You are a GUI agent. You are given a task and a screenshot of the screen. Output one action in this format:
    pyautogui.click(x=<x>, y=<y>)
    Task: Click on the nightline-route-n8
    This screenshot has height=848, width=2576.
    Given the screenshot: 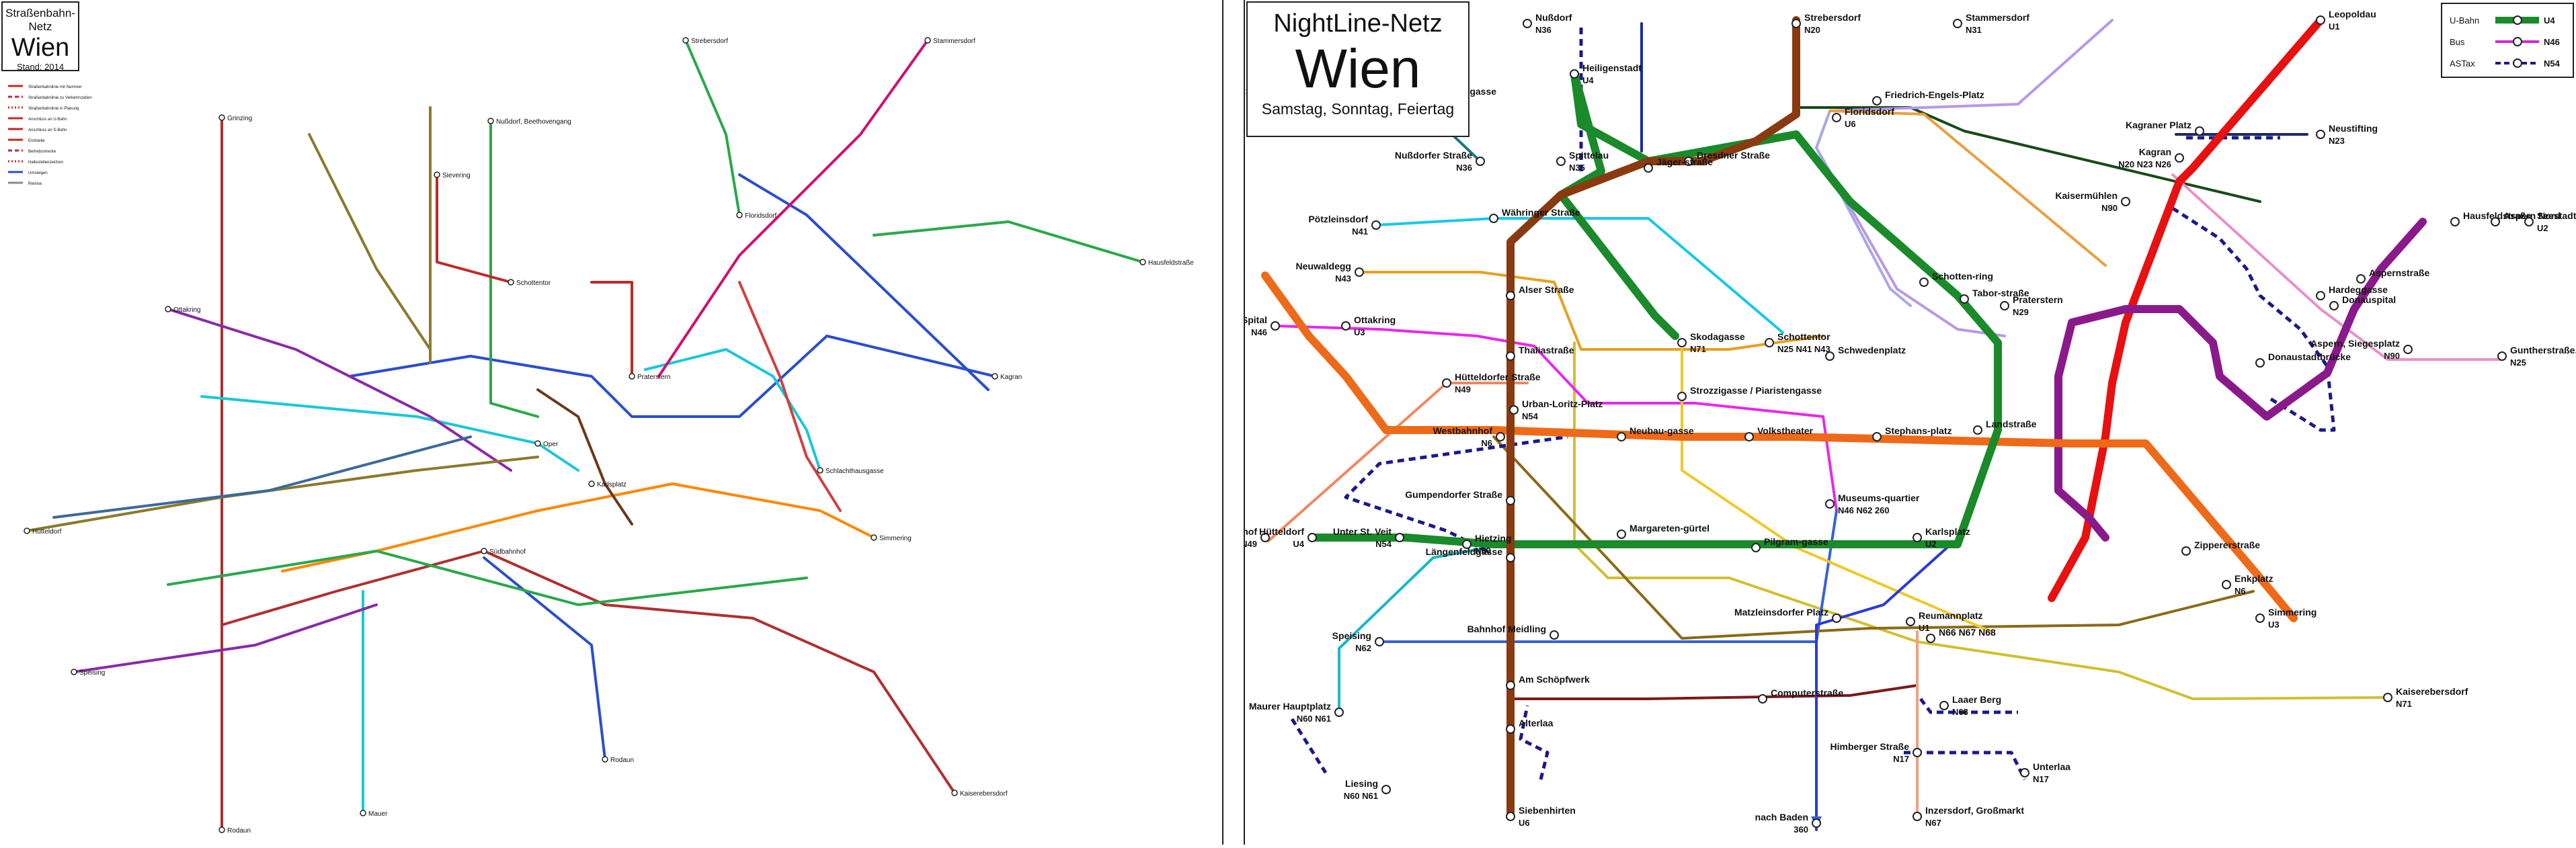 What is the action you would take?
    pyautogui.click(x=1883, y=687)
    